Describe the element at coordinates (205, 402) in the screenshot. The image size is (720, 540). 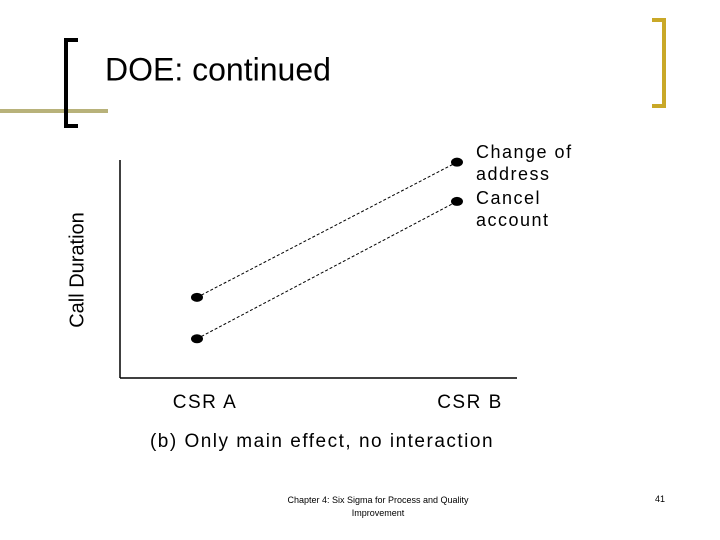
I see `x-tick-label: CSR A` at that location.